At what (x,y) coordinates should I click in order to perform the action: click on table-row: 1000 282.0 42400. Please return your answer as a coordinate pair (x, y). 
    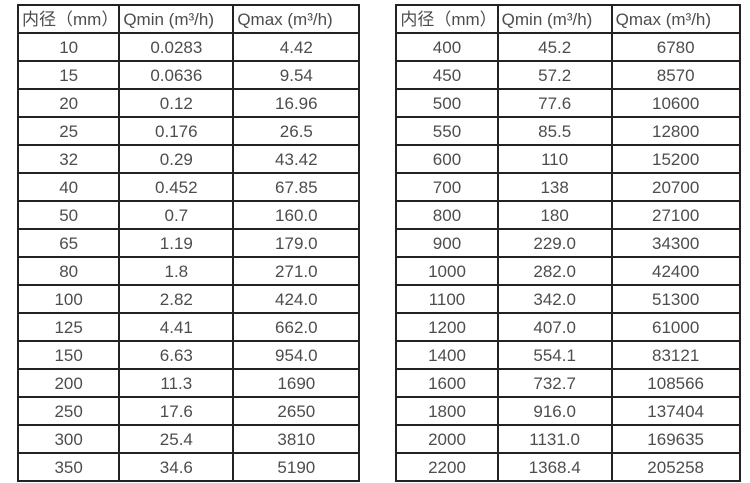
    Looking at the image, I should click on (568, 271).